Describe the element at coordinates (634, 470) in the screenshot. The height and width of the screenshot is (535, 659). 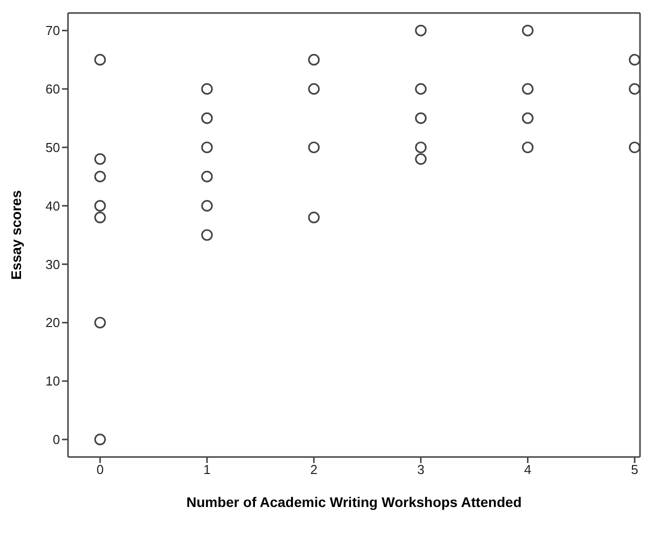
I see `x-tick-label: 5` at that location.